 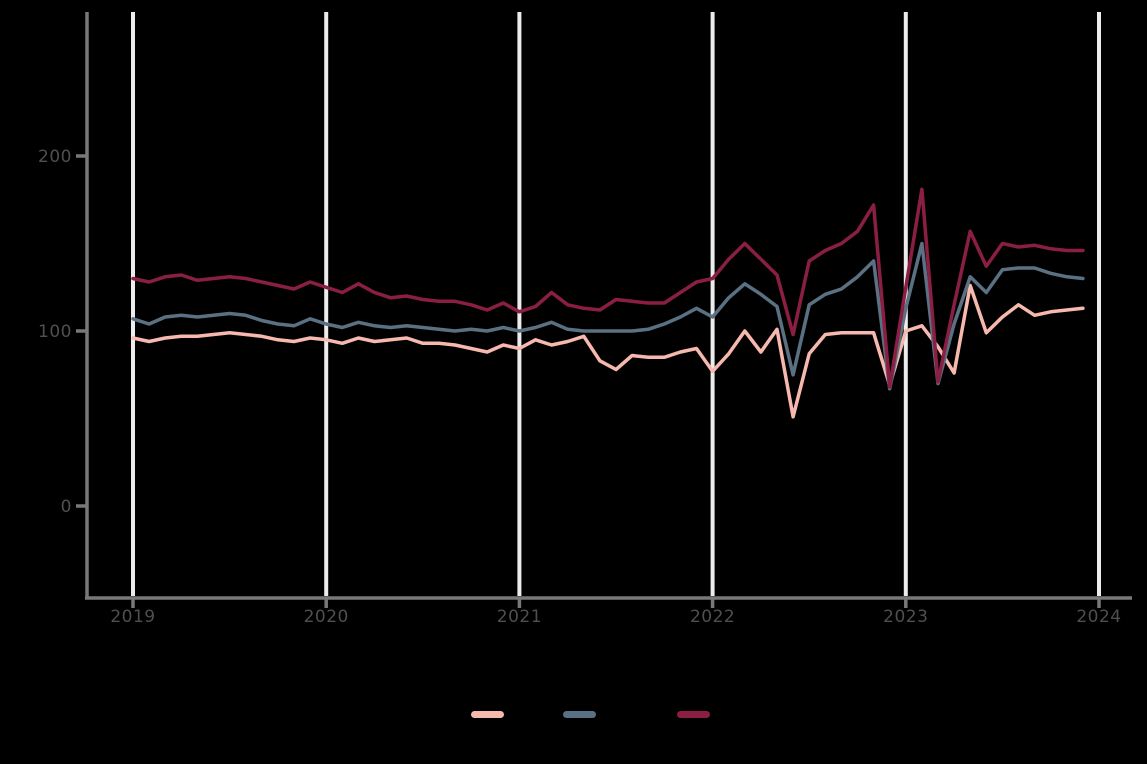 What do you see at coordinates (326, 617) in the screenshot?
I see `x-tick-label: 2020` at bounding box center [326, 617].